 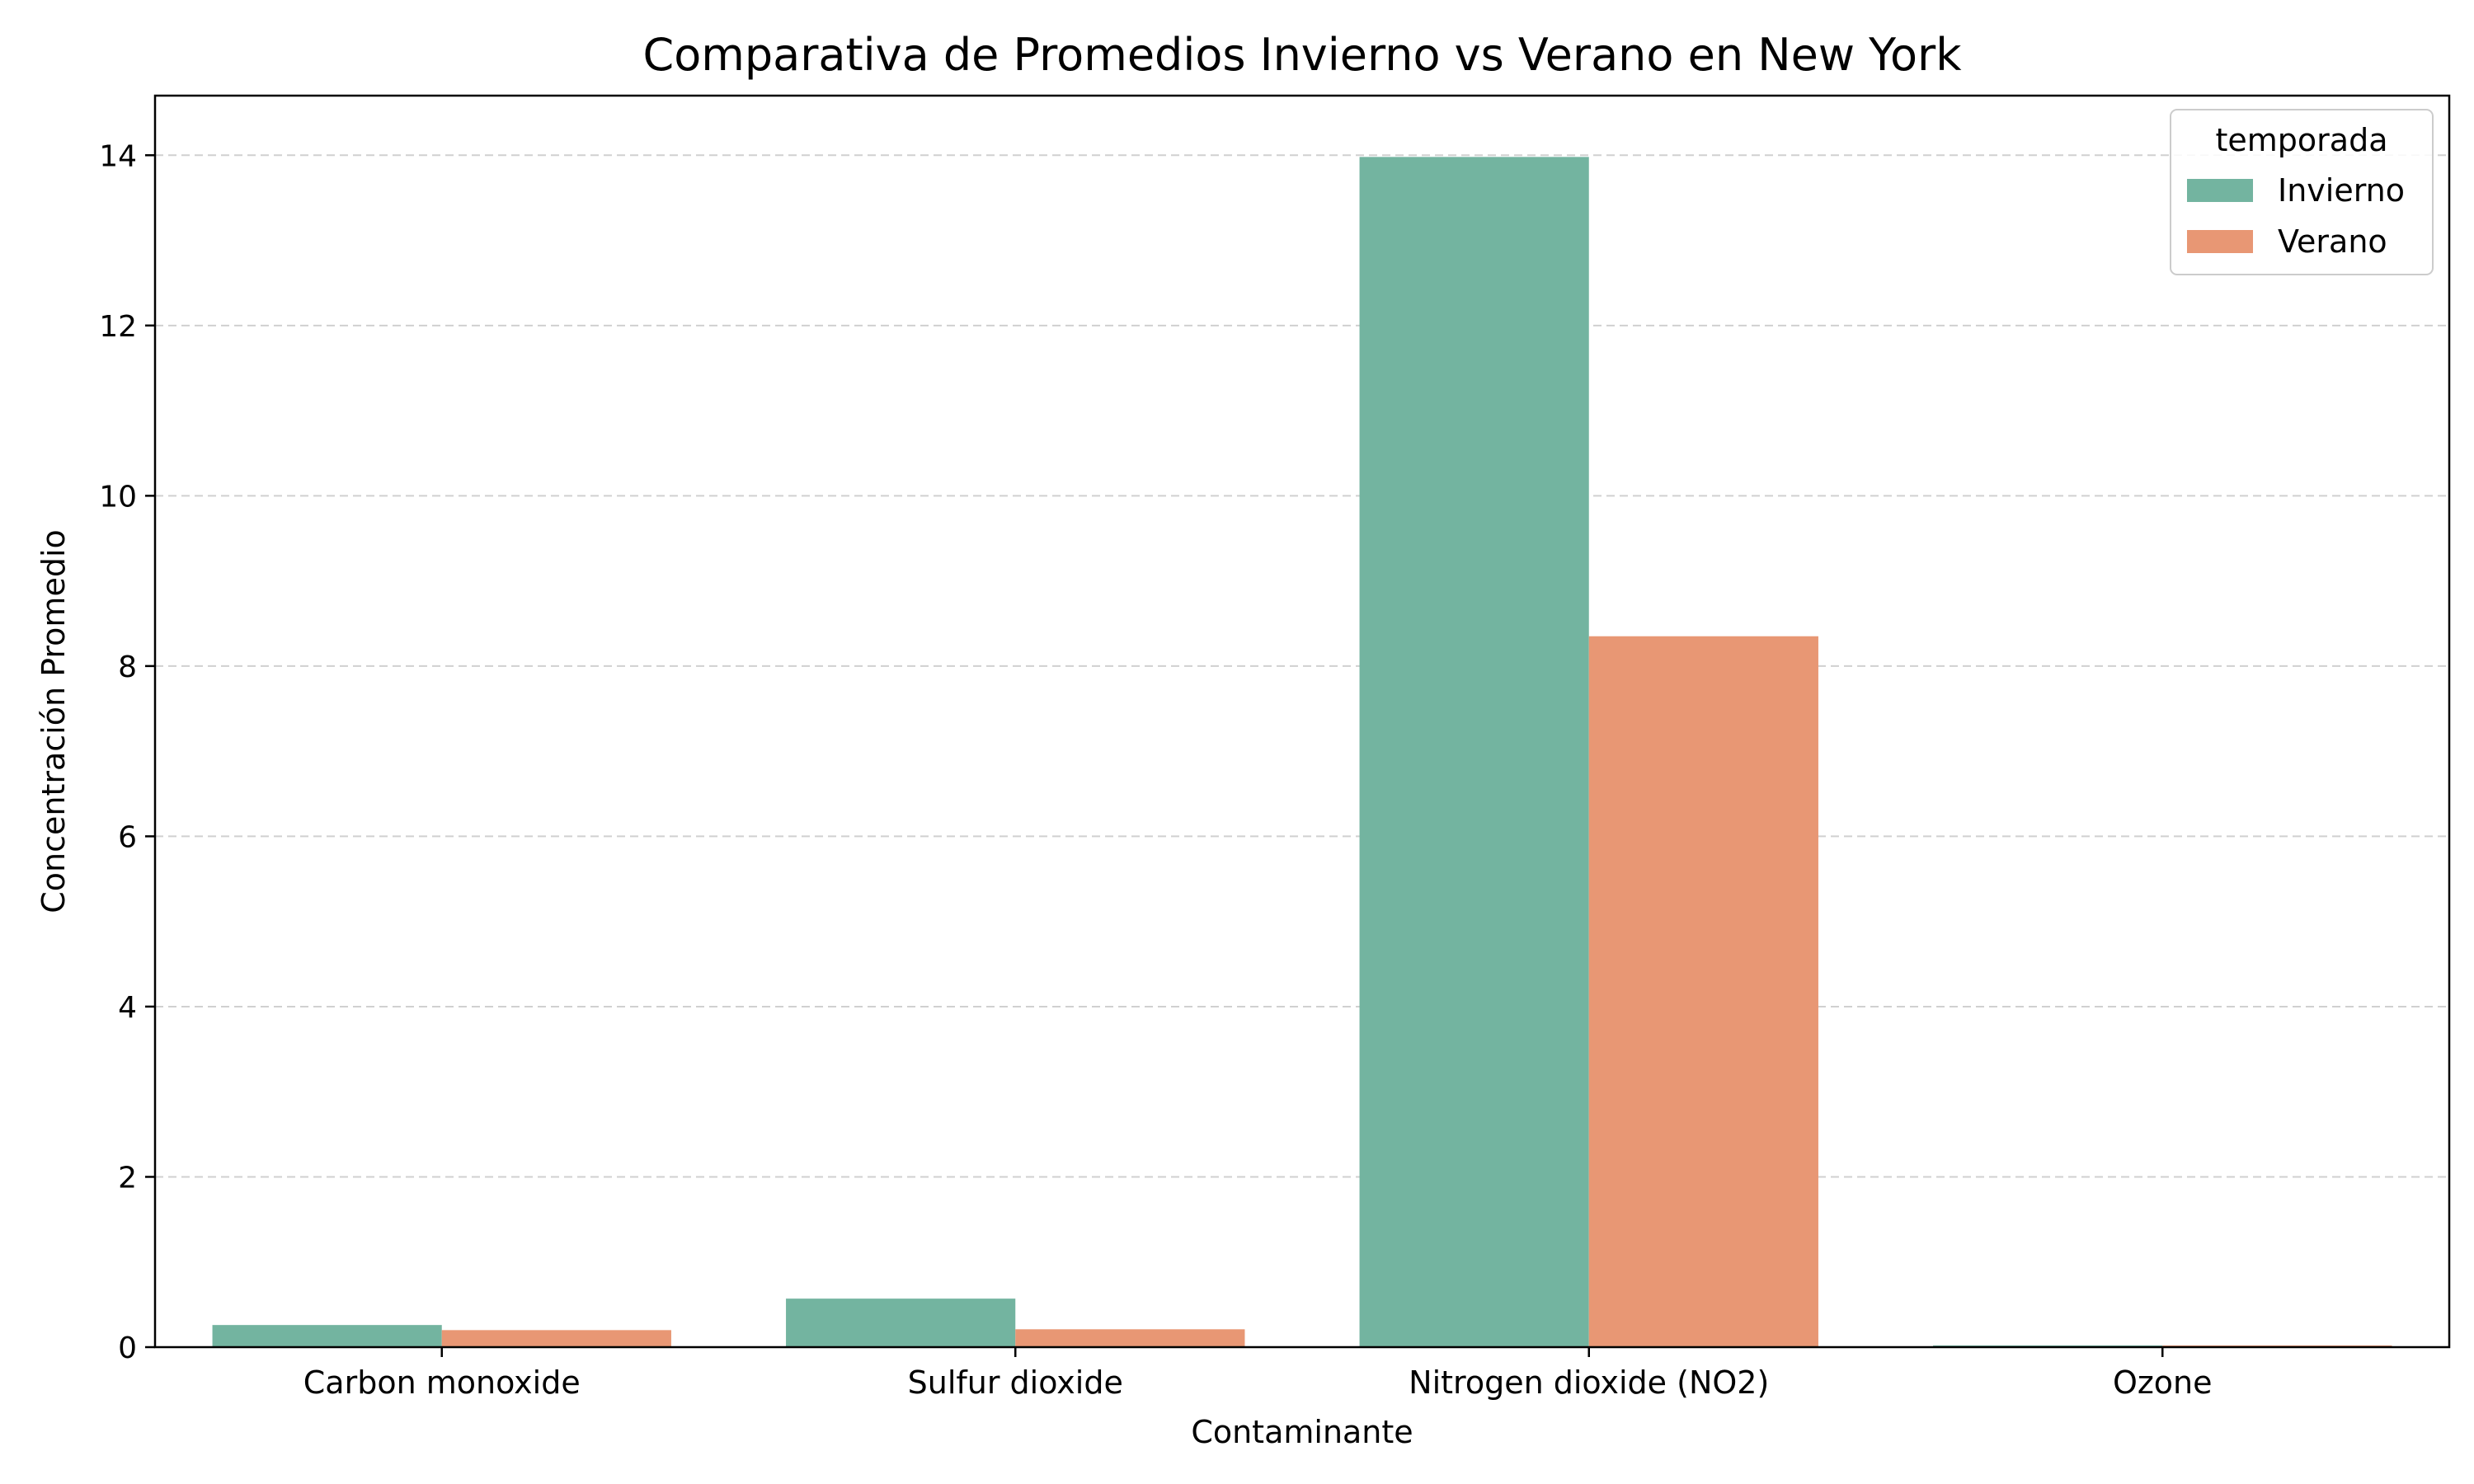 What do you see at coordinates (127, 1178) in the screenshot?
I see `y-tick-label: 2` at bounding box center [127, 1178].